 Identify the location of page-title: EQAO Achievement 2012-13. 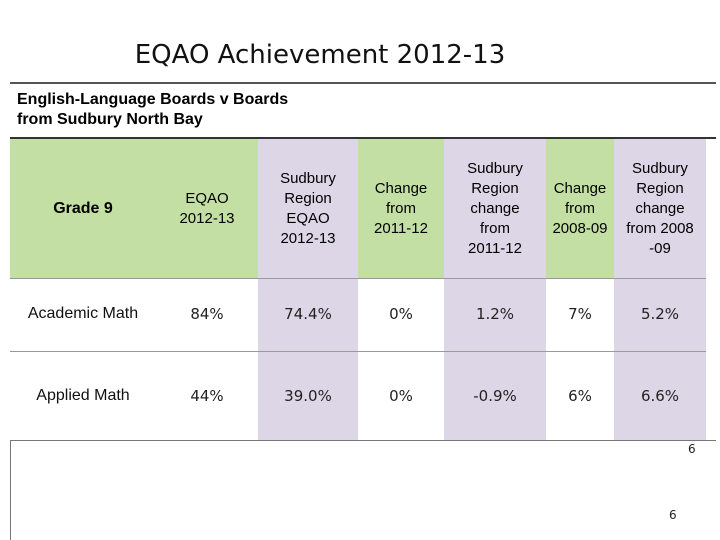
(320, 55).